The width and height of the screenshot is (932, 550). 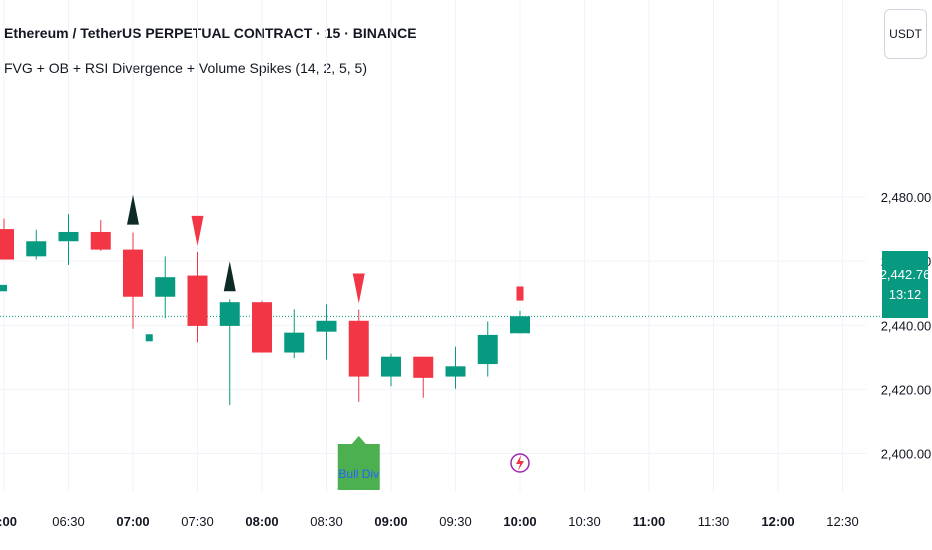 What do you see at coordinates (519, 521) in the screenshot?
I see `time-axis-label: 10:00` at bounding box center [519, 521].